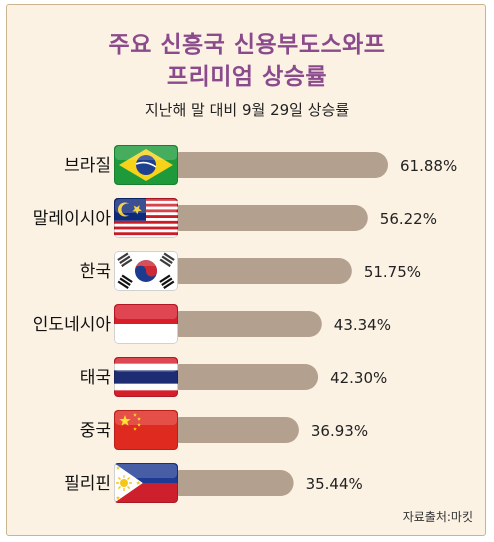 Image resolution: width=494 pixels, height=542 pixels. I want to click on value-label: 36.93%, so click(339, 431).